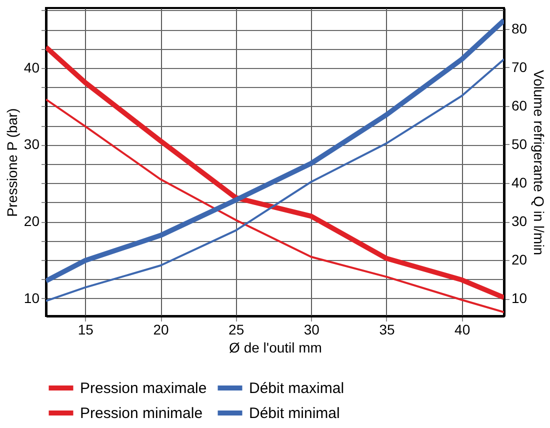 The height and width of the screenshot is (428, 550). I want to click on x-tick-label: 40, so click(462, 330).